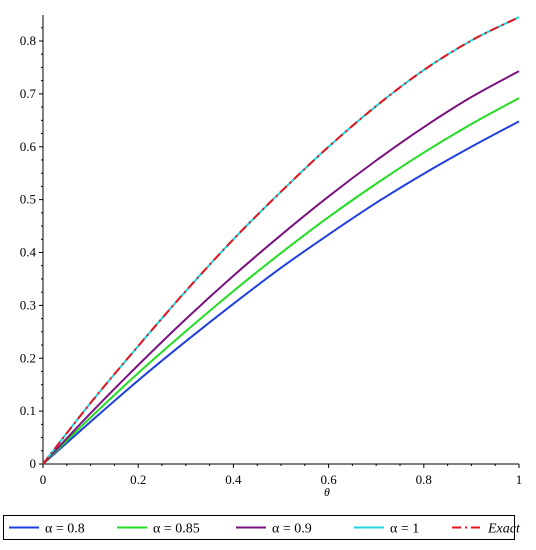 Image resolution: width=536 pixels, height=550 pixels. Describe the element at coordinates (424, 479) in the screenshot. I see `x-tick-label: 0.8` at that location.